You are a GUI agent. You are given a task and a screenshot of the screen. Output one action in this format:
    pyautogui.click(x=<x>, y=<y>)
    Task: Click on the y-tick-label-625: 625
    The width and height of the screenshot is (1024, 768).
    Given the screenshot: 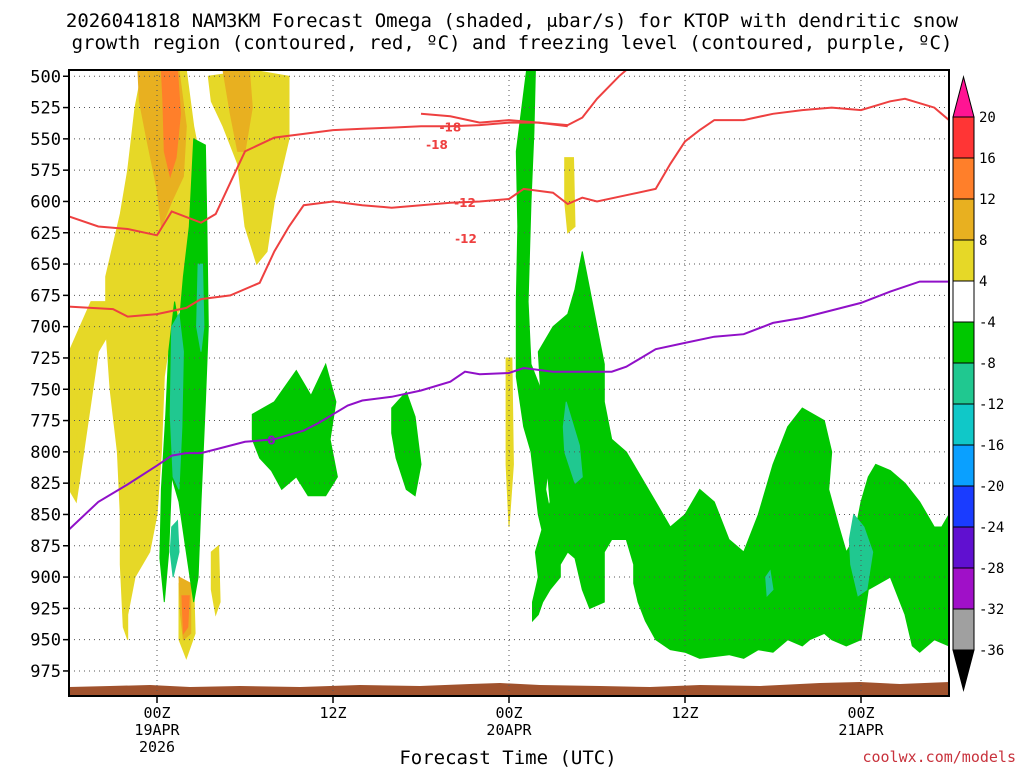 What is the action you would take?
    pyautogui.click(x=45, y=234)
    